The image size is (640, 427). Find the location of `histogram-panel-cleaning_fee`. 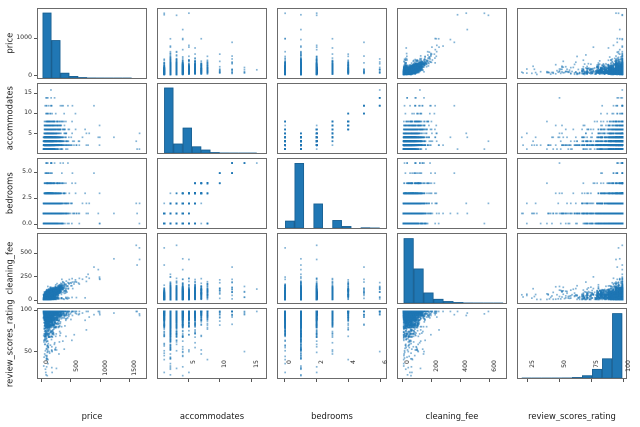

histogram-panel-cleaning_fee is located at coordinates (452, 268).